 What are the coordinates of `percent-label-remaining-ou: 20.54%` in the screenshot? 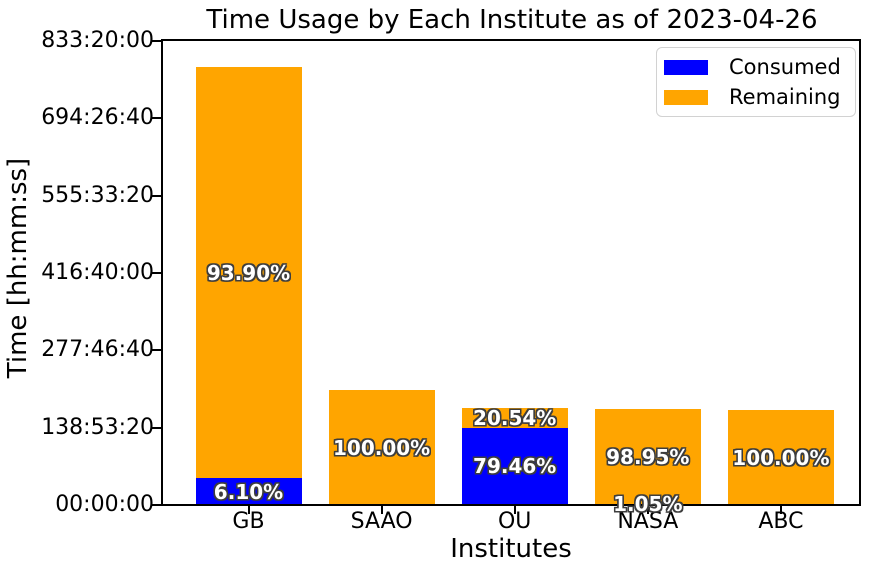 It's located at (515, 417).